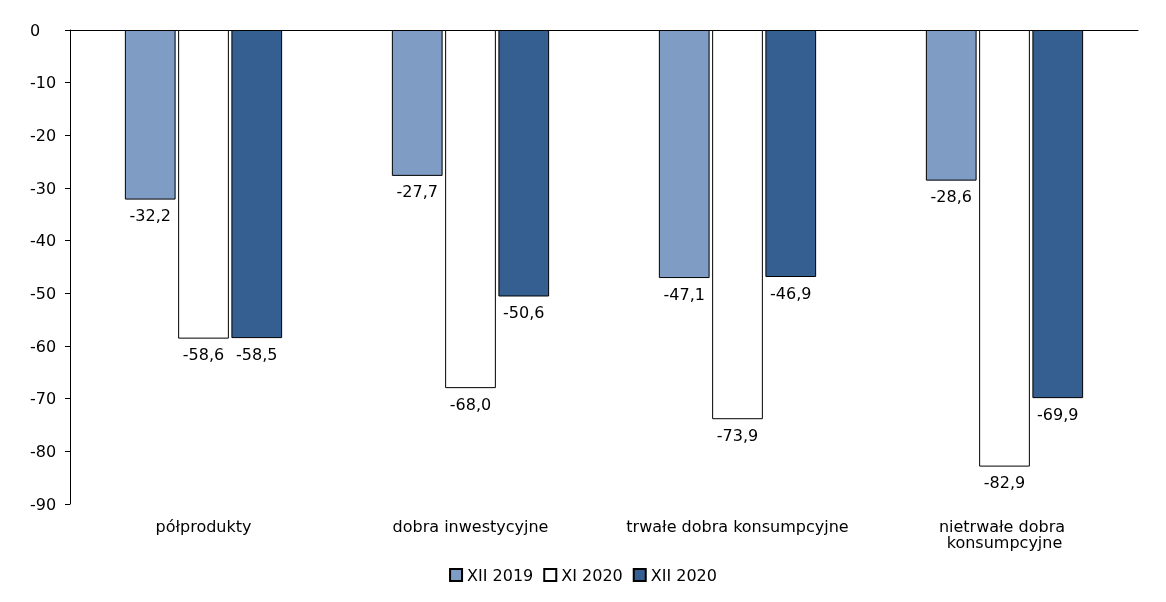 This screenshot has width=1166, height=602. Describe the element at coordinates (43, 451) in the screenshot. I see `y-tick-label: -80` at that location.